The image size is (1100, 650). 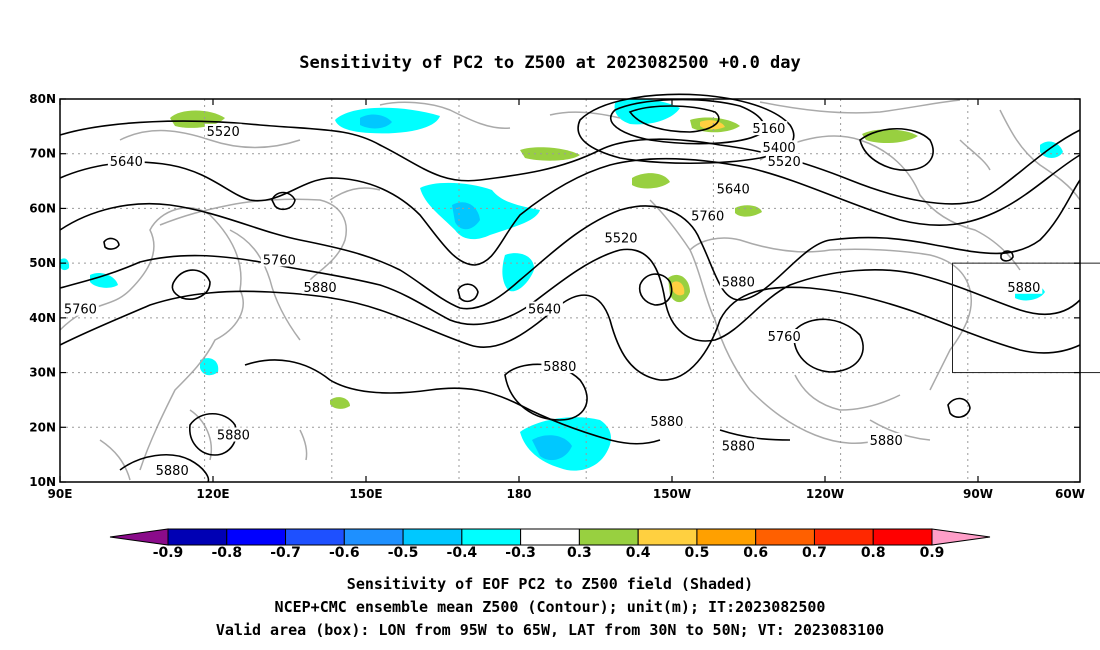 What do you see at coordinates (825, 494) in the screenshot?
I see `lon-tick-label: 120W` at bounding box center [825, 494].